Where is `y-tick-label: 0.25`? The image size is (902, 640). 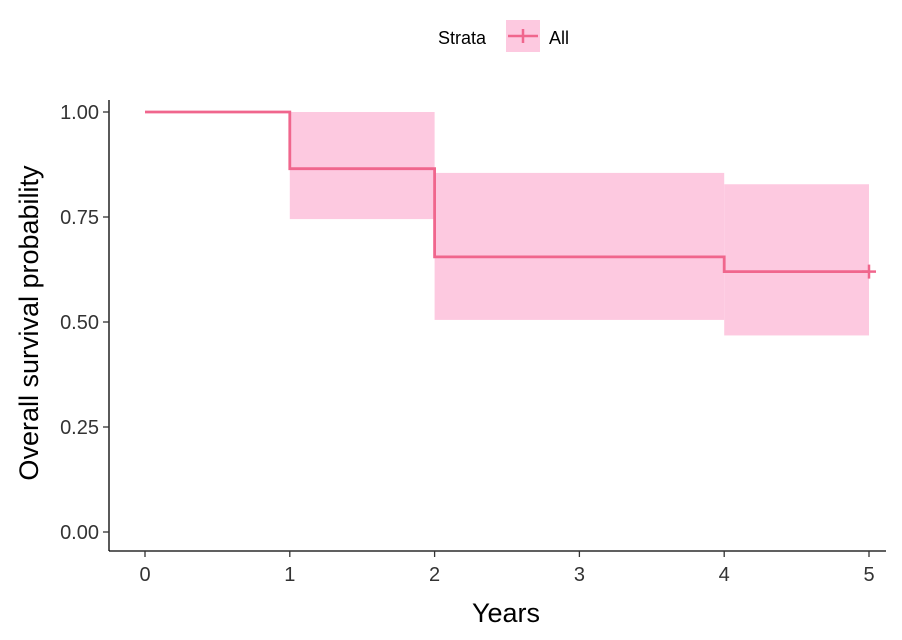 y-tick-label: 0.25 is located at coordinates (79, 428).